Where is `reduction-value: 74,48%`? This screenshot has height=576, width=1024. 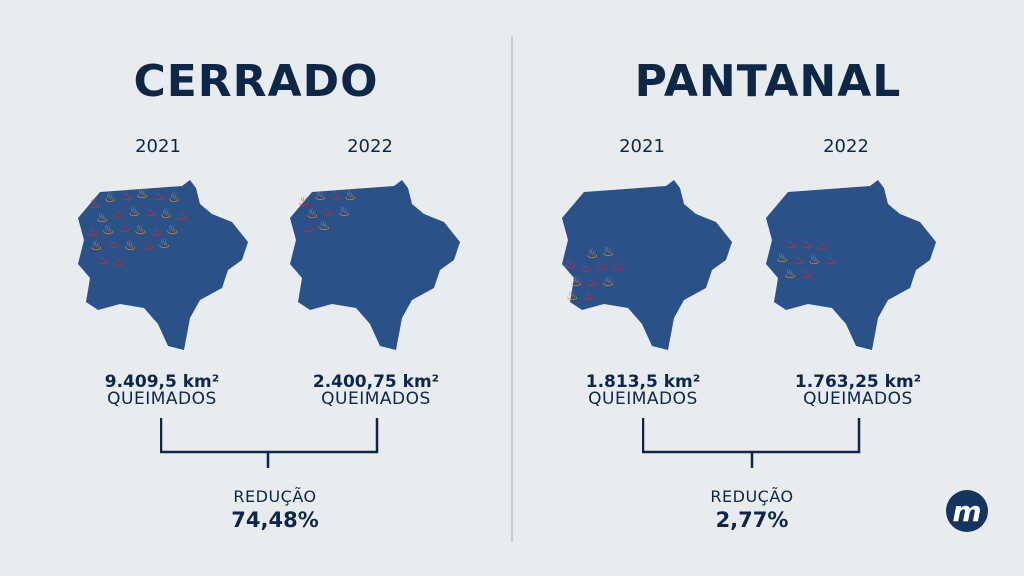
reduction-value: 74,48% is located at coordinates (275, 520).